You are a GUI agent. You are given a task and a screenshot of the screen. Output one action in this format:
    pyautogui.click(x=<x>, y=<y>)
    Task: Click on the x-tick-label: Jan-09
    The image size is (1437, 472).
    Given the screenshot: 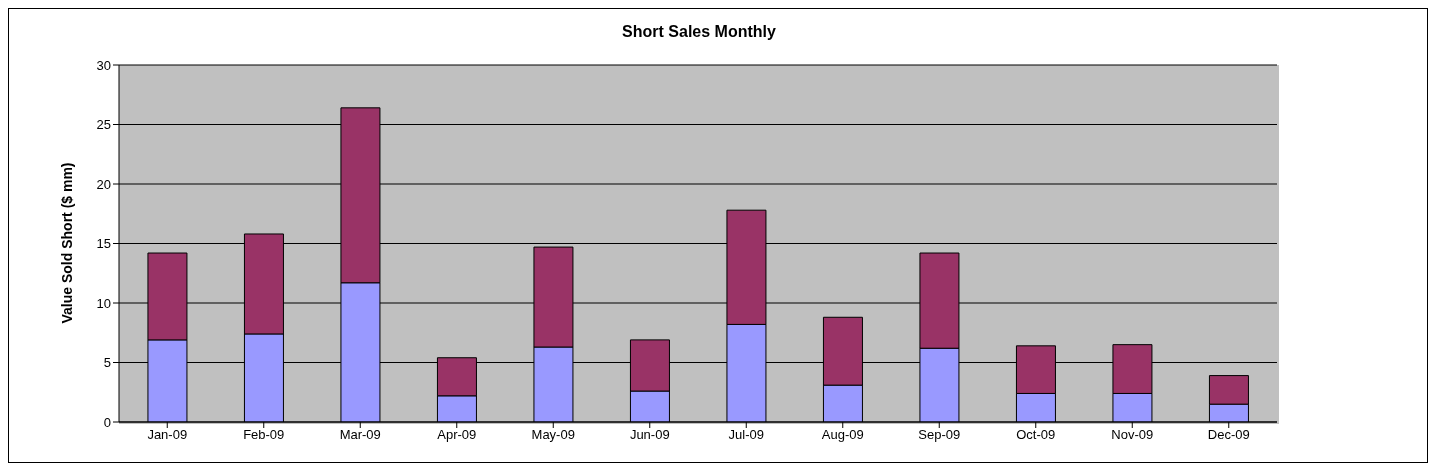 What is the action you would take?
    pyautogui.click(x=167, y=435)
    